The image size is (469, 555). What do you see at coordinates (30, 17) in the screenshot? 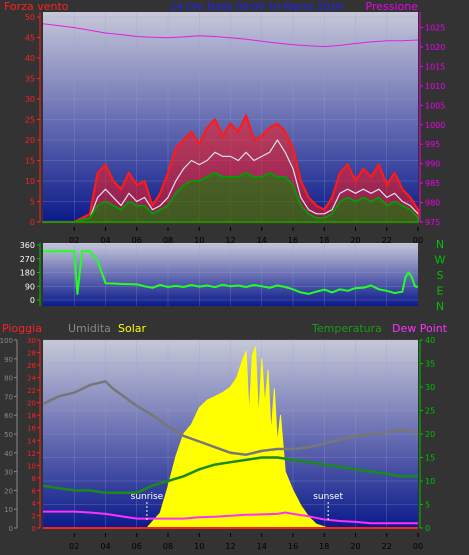
I see `panel1-left-tick-label: 50` at bounding box center [30, 17].